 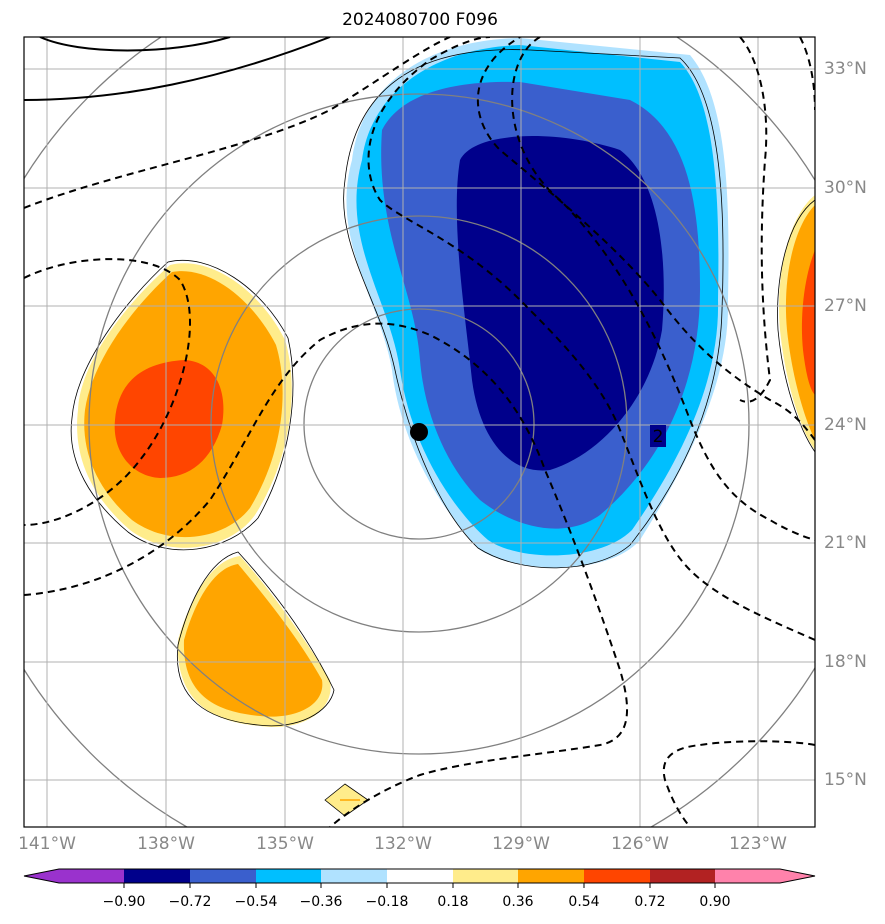 I want to click on contour-label: 2, so click(x=658, y=437).